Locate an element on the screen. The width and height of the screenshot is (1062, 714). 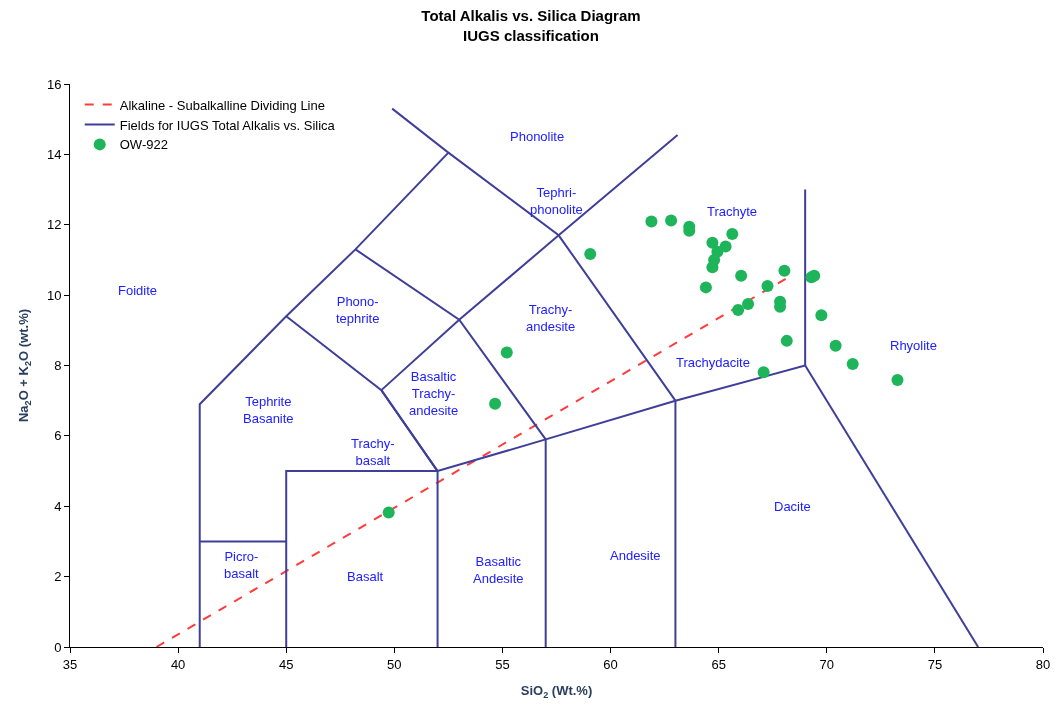
x-tick-label: 40 is located at coordinates (178, 664).